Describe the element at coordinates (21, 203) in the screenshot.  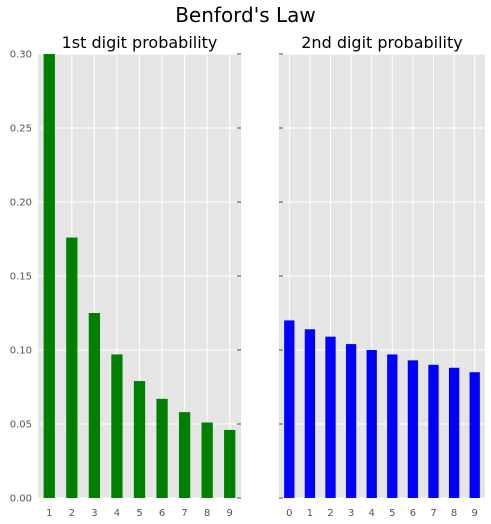
I see `y-tick-label: 0.20` at that location.